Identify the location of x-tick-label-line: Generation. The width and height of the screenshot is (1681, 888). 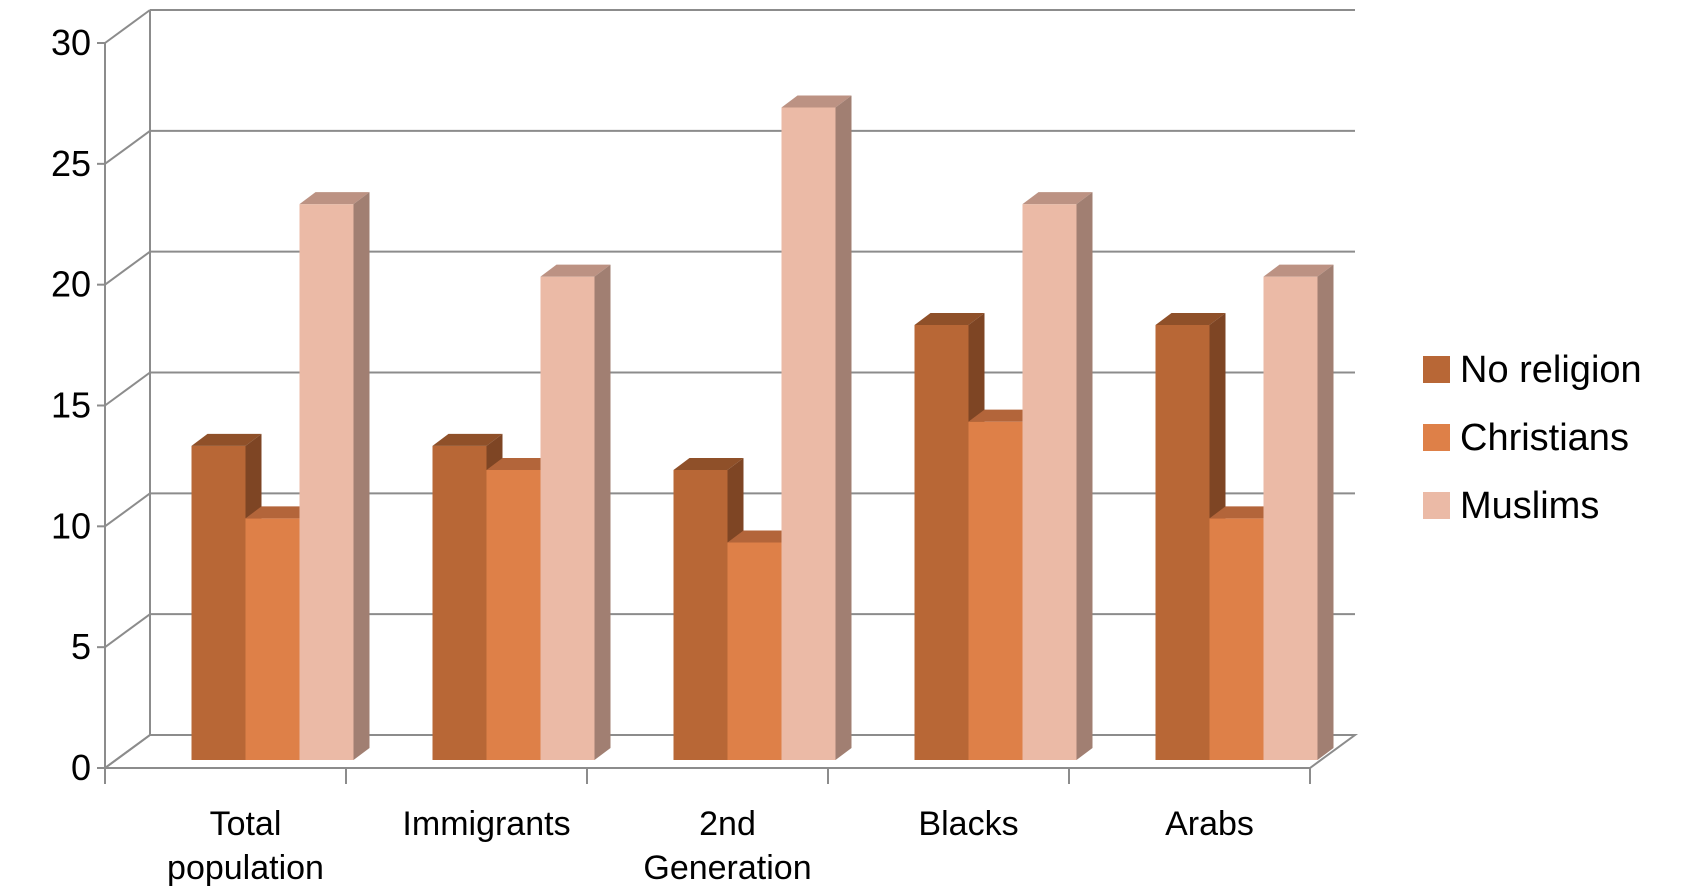
(727, 868).